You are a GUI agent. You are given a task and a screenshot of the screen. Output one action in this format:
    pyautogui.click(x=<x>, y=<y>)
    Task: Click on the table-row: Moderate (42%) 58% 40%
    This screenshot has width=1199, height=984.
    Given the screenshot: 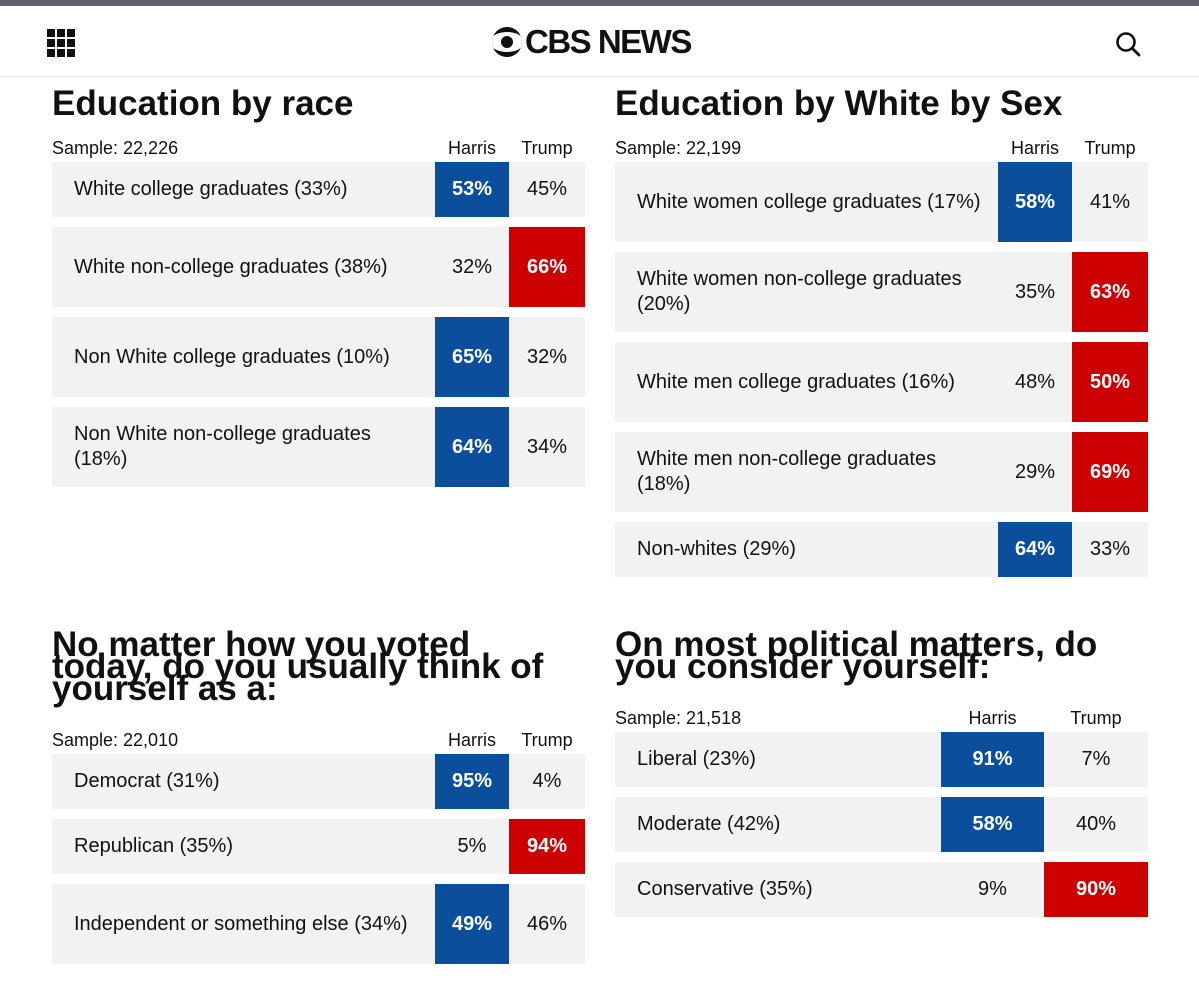 What is the action you would take?
    pyautogui.click(x=881, y=824)
    